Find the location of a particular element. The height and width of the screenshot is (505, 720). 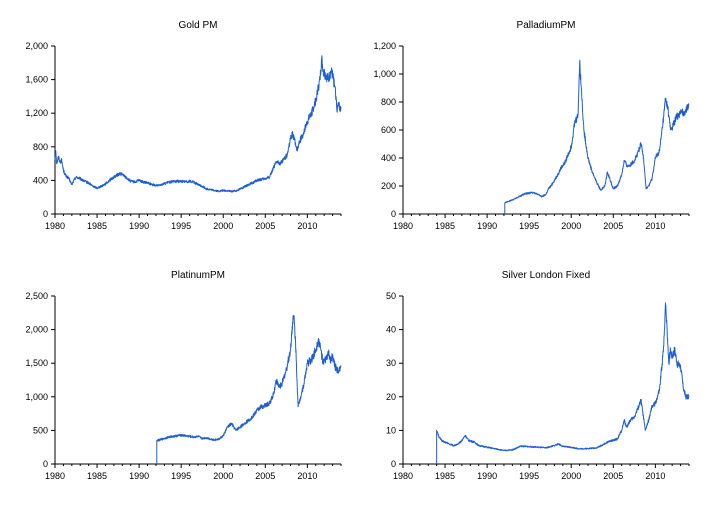

y-tick-label: 40 is located at coordinates (391, 330).